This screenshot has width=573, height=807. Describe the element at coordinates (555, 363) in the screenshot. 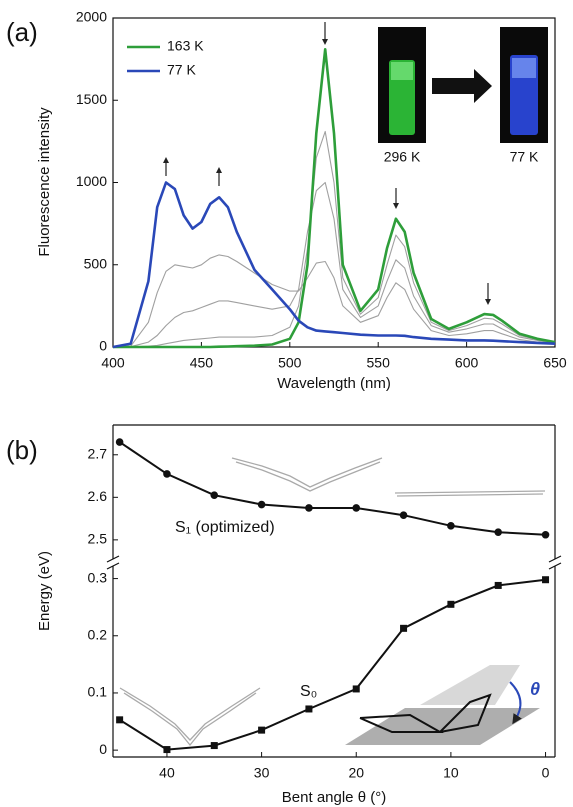

I see `x-tick-label: 650` at that location.